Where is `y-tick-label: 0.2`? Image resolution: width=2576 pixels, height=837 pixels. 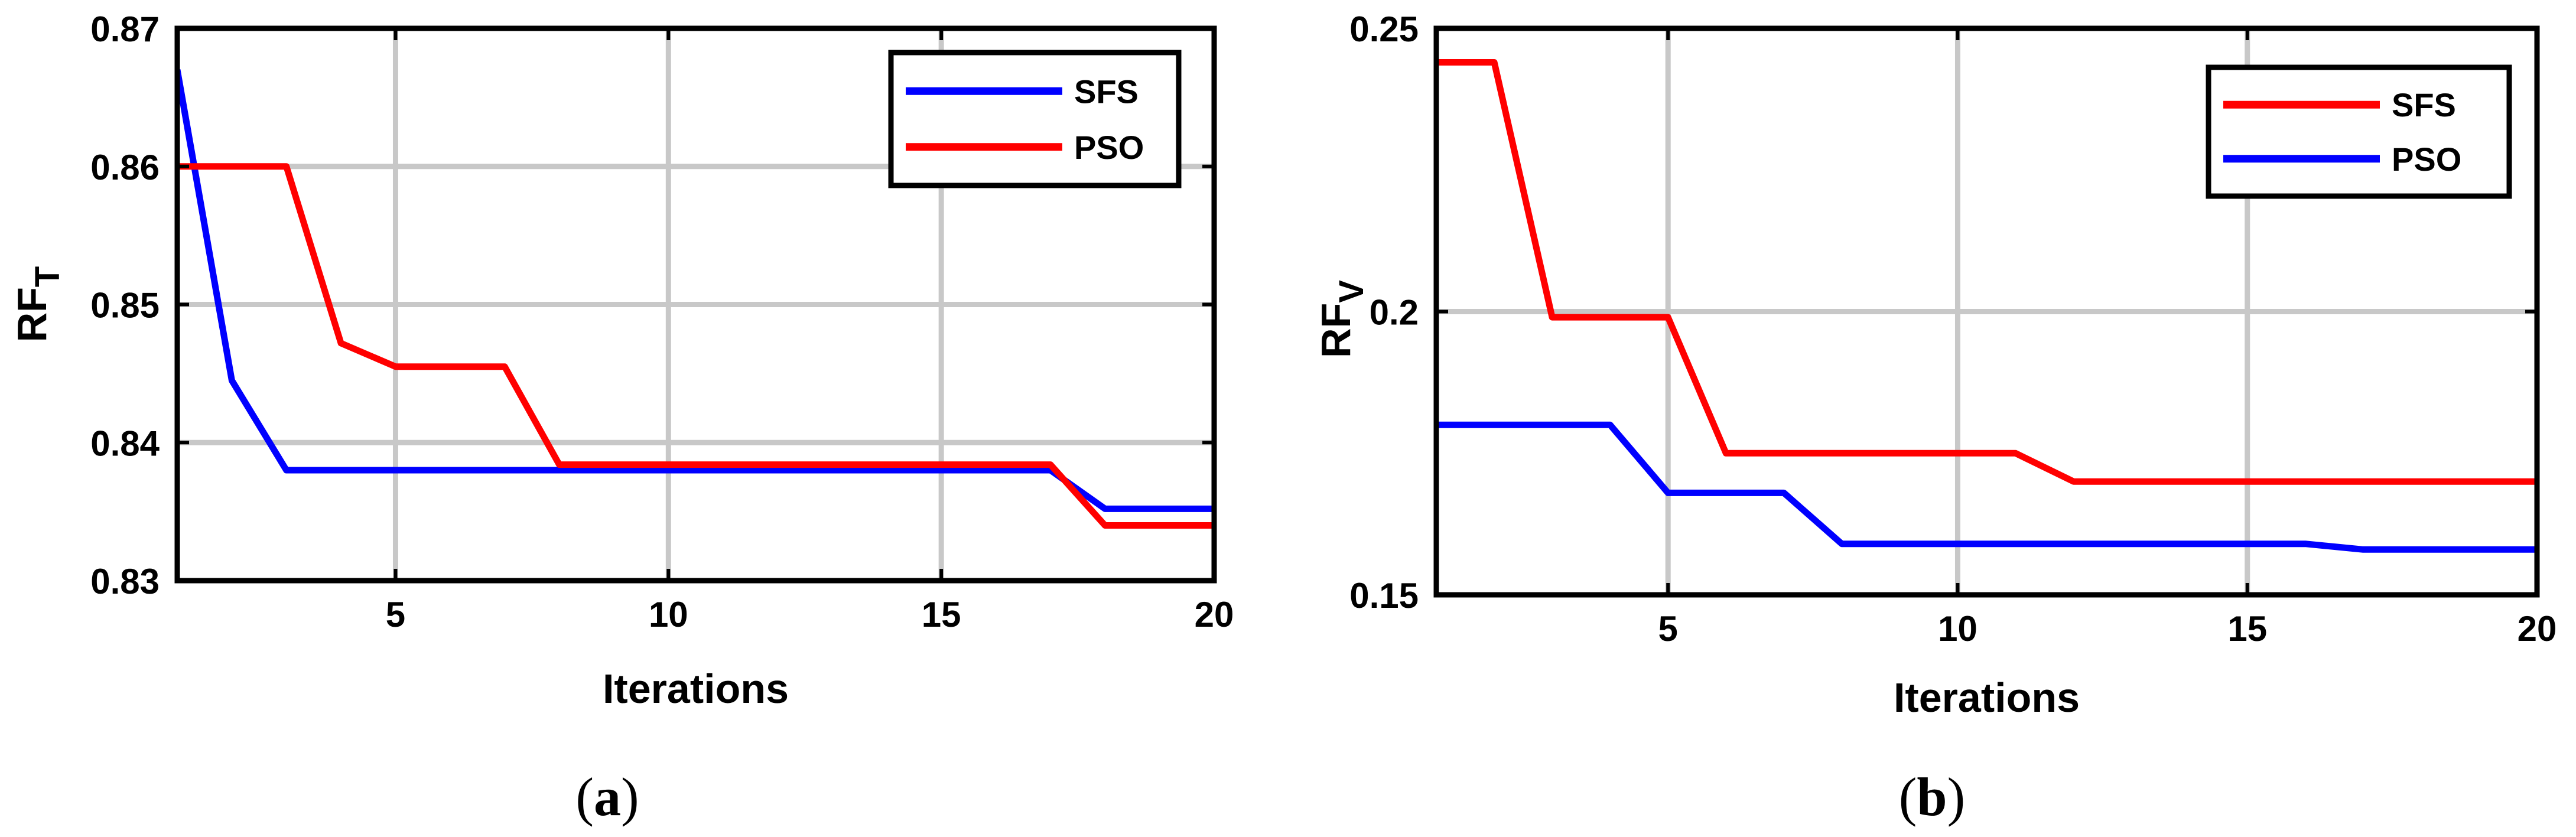 y-tick-label: 0.2 is located at coordinates (1395, 313).